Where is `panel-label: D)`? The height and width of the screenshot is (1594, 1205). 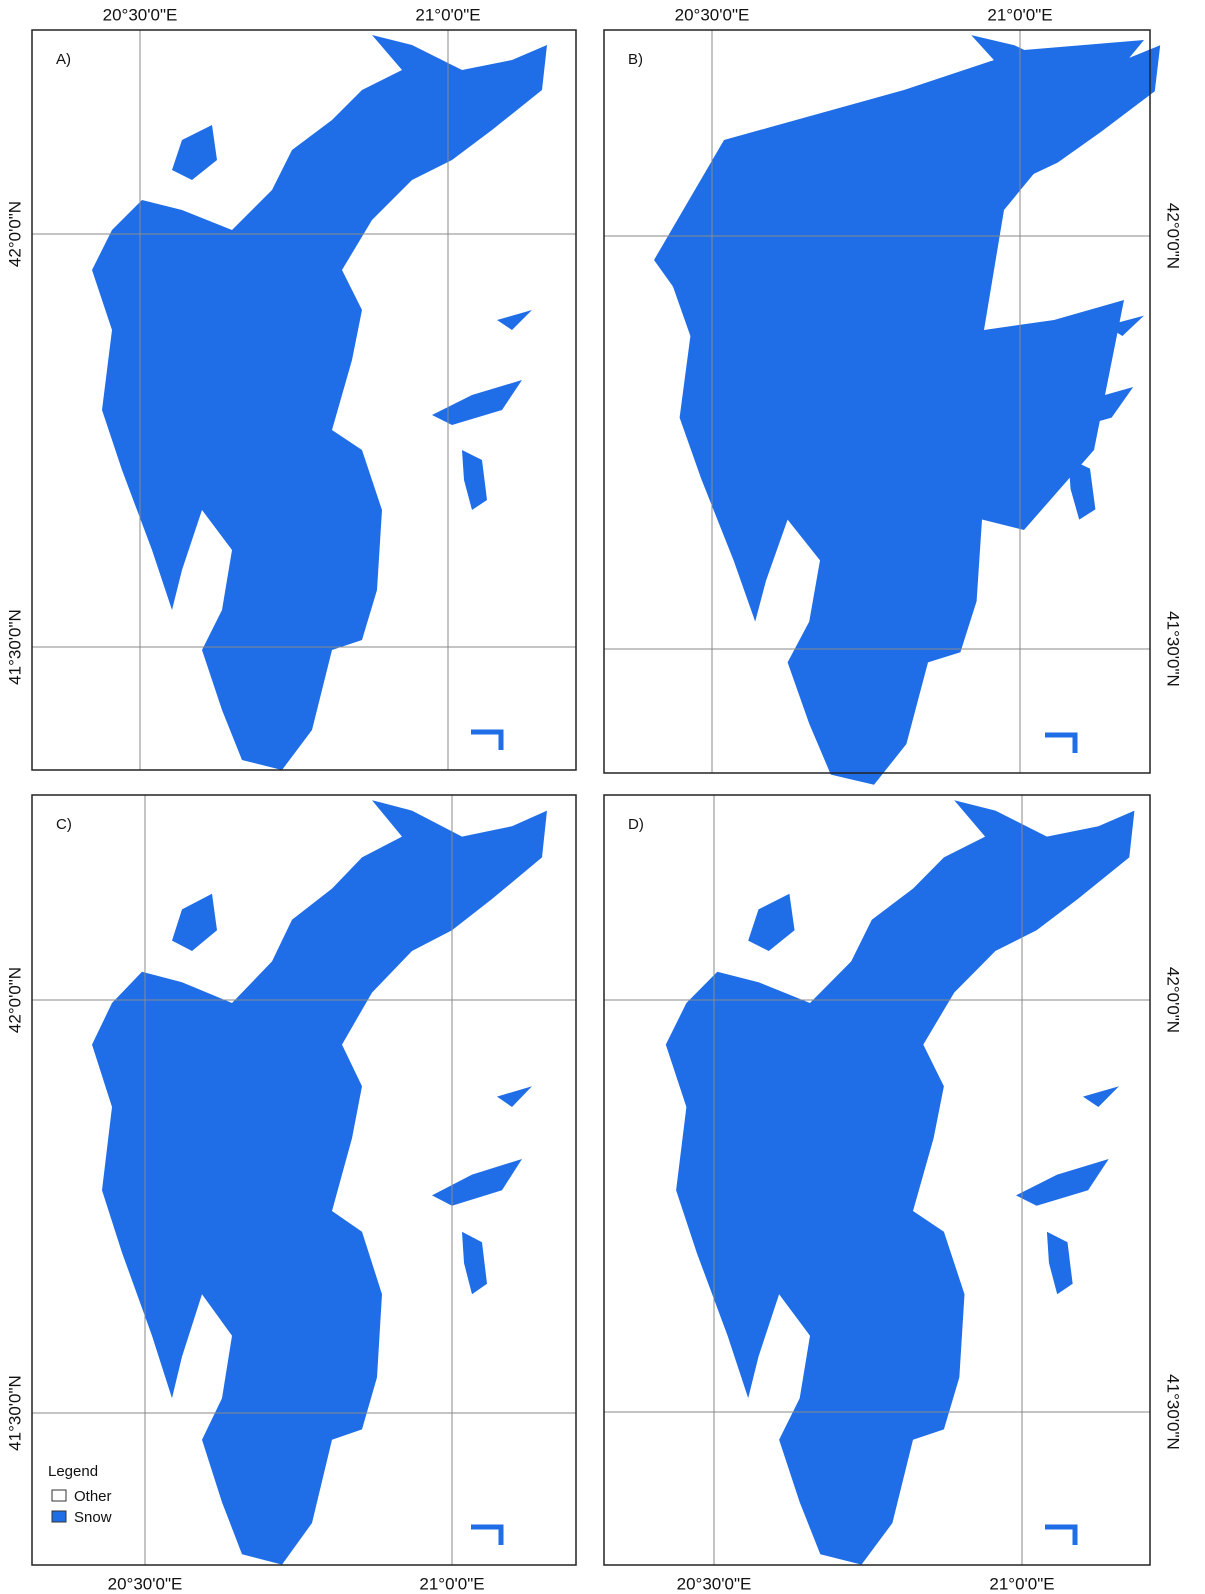
panel-label: D) is located at coordinates (636, 824).